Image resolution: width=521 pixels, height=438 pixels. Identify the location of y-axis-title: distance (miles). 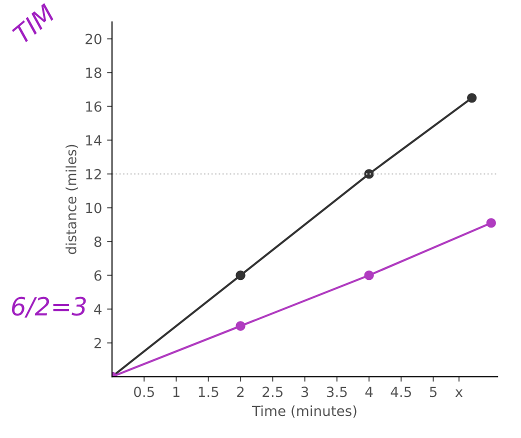
(72, 199).